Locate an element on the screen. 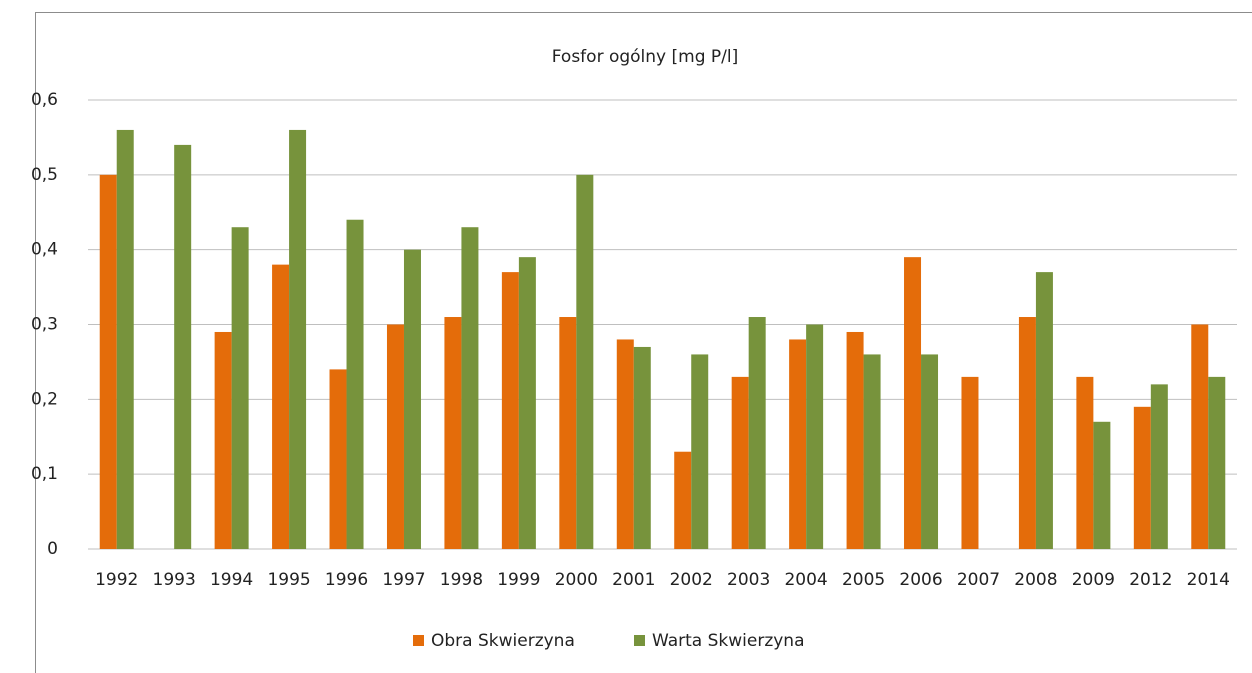 This screenshot has width=1252, height=673. x-tick-label: 1992 is located at coordinates (116, 580).